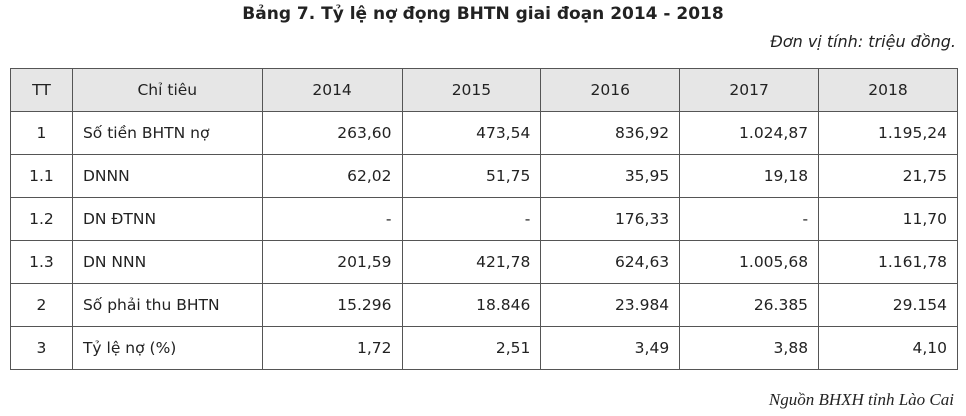 The image size is (966, 416). What do you see at coordinates (41, 262) in the screenshot?
I see `table-cell: 1.3` at bounding box center [41, 262].